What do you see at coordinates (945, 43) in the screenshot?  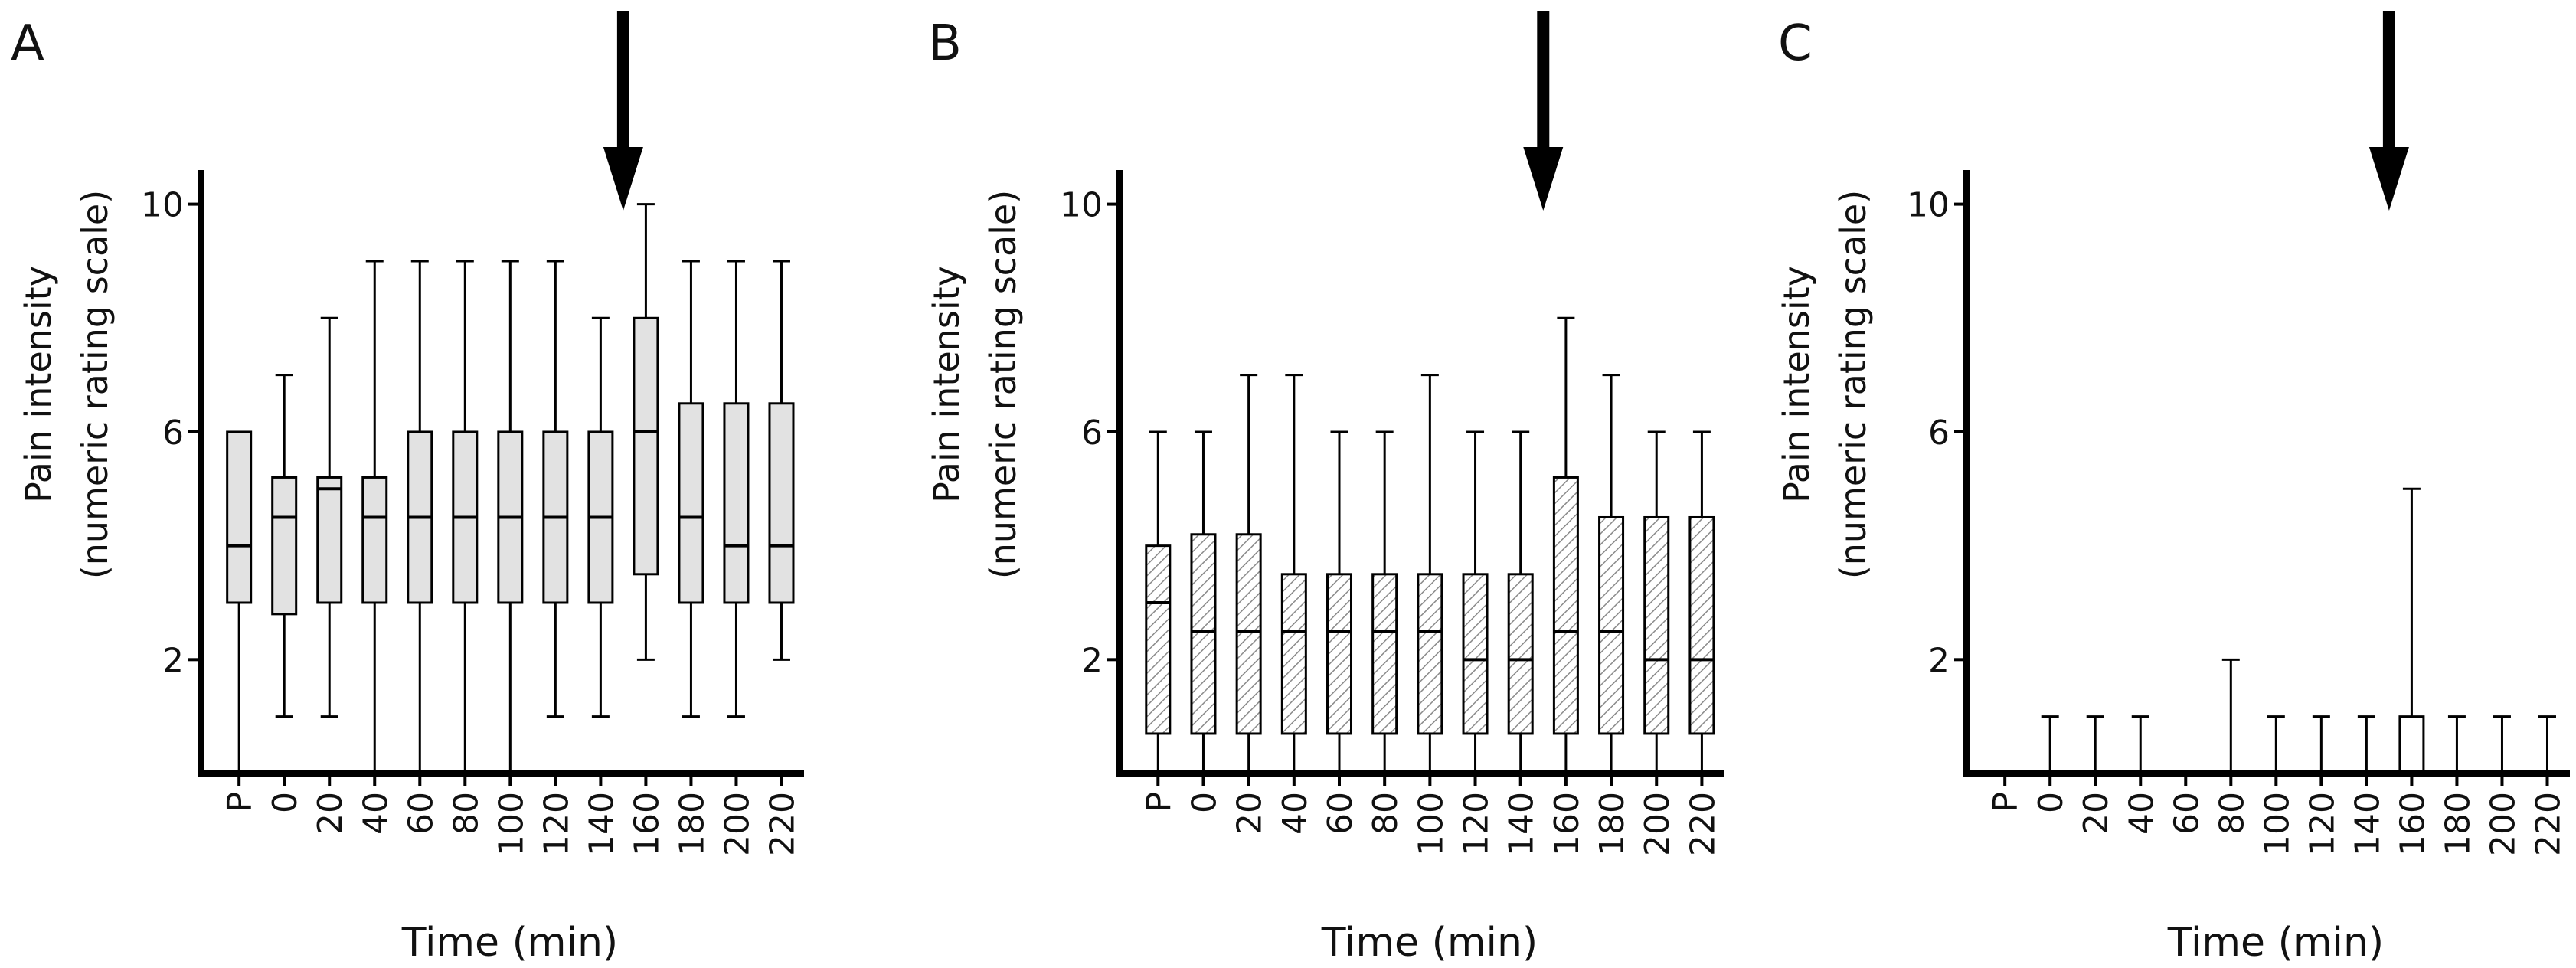 I see `panel-label: B` at bounding box center [945, 43].